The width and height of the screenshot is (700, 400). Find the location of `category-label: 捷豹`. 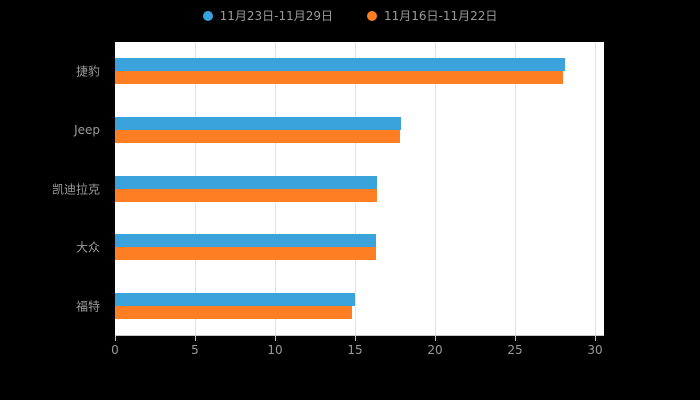

category-label: 捷豹 is located at coordinates (87, 71).